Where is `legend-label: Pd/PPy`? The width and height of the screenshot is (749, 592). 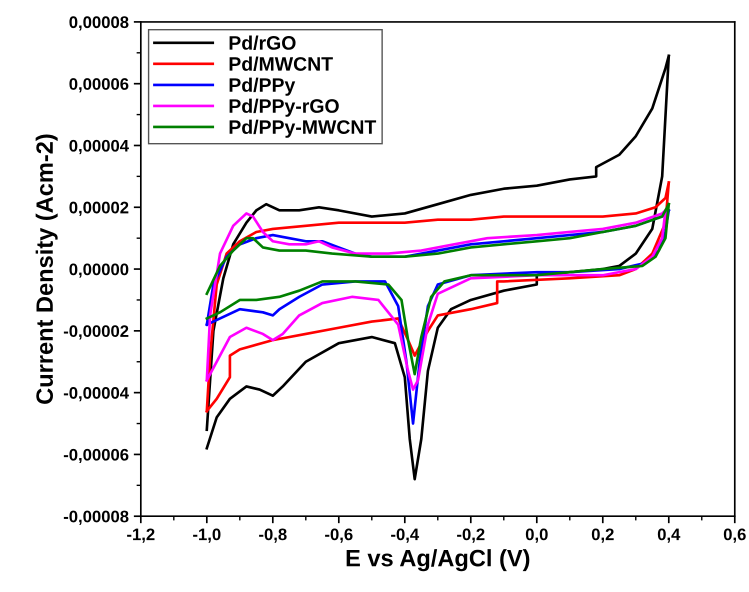
legend-label: Pd/PPy is located at coordinates (263, 87).